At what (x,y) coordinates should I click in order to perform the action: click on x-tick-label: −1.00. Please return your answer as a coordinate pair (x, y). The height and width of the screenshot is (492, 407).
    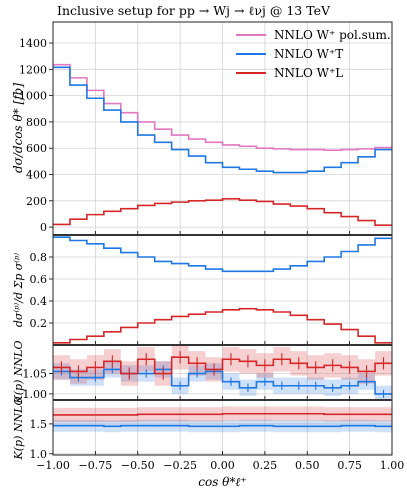
    Looking at the image, I should click on (53, 465).